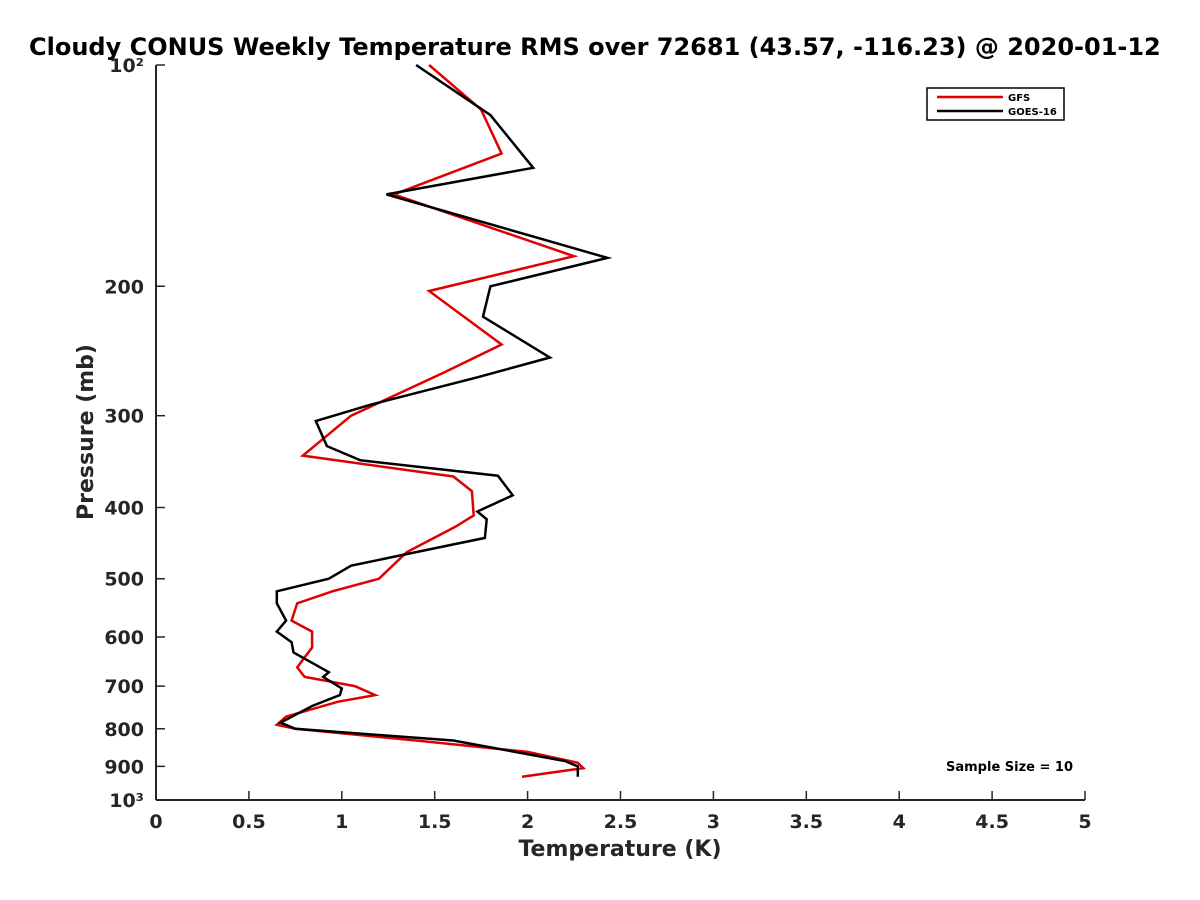  I want to click on legend-box, so click(995, 104).